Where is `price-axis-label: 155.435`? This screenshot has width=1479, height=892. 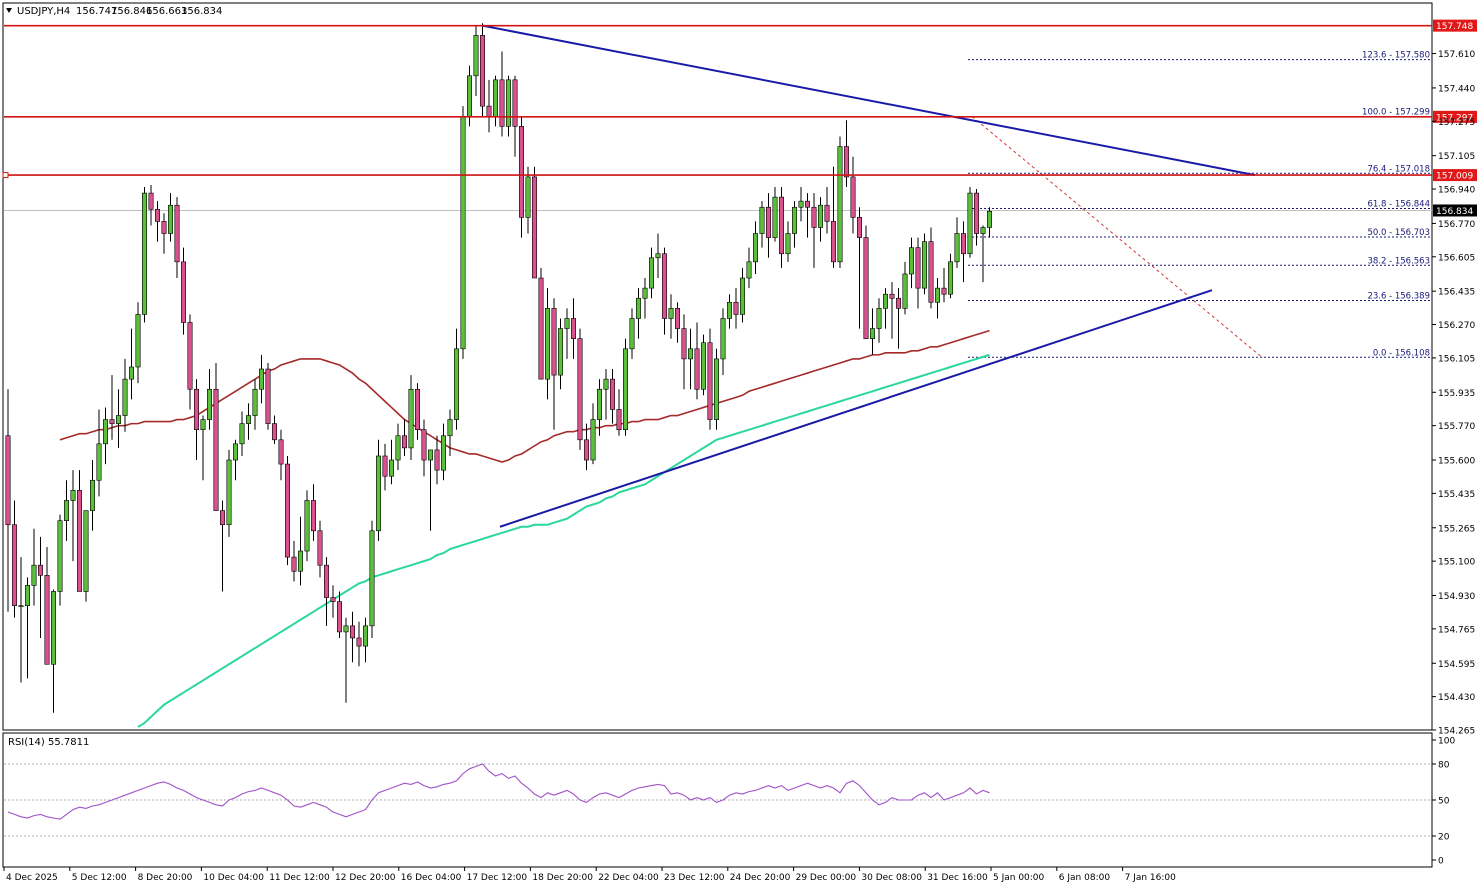
price-axis-label: 155.435 is located at coordinates (1456, 495).